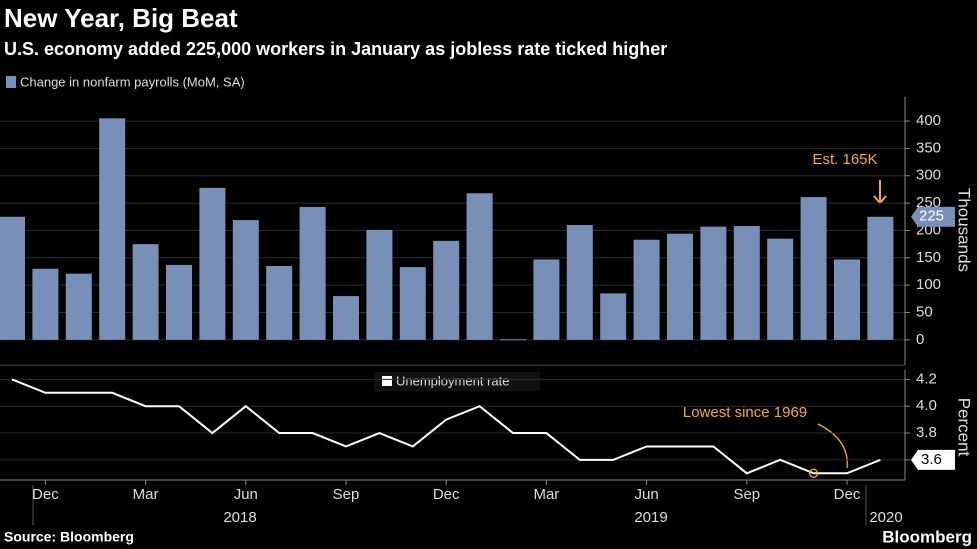 The height and width of the screenshot is (549, 977). What do you see at coordinates (239, 517) in the screenshot?
I see `x-group-label: 2018` at bounding box center [239, 517].